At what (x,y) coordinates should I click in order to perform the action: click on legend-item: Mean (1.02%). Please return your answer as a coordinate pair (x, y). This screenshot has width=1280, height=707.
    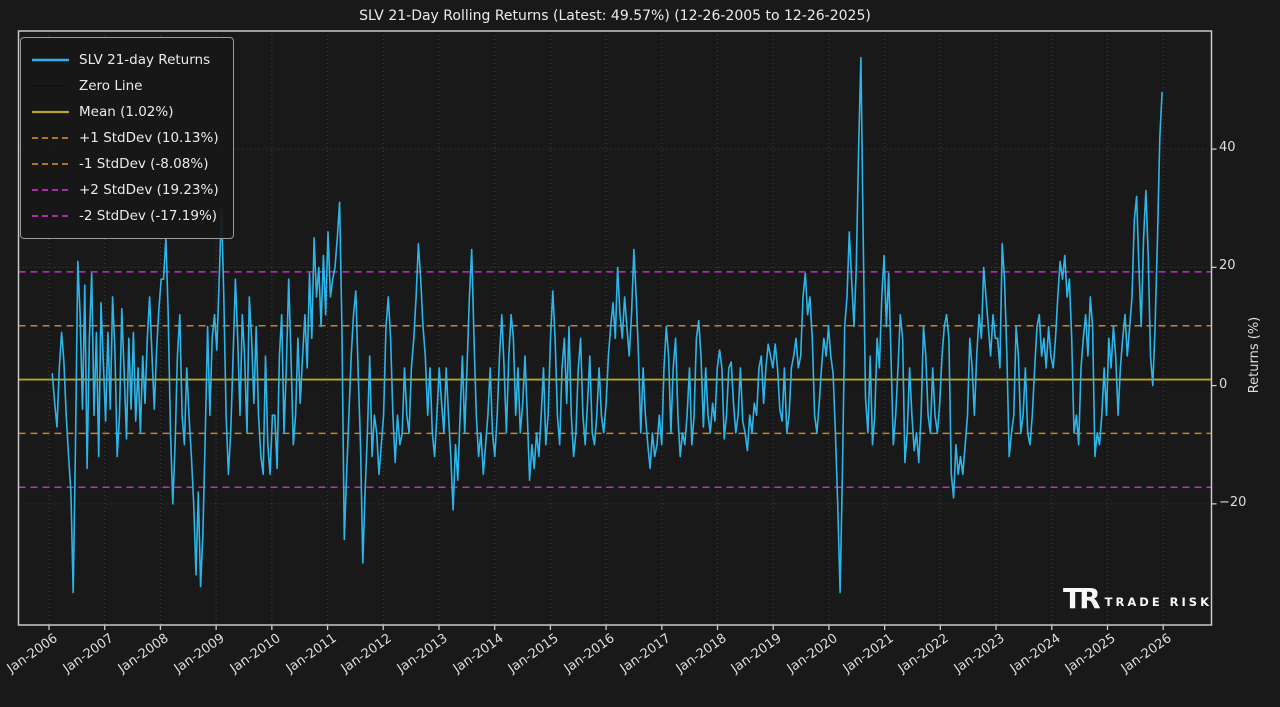
    Looking at the image, I should click on (125, 112).